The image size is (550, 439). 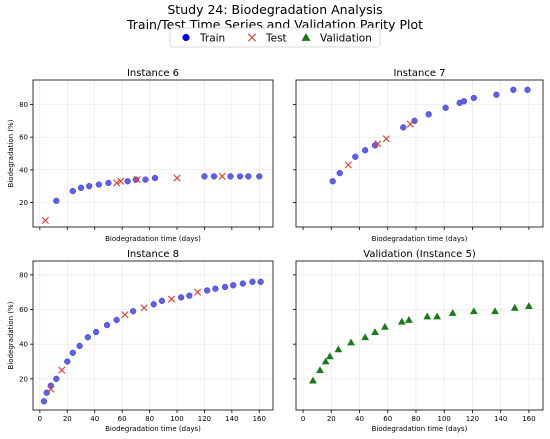 I want to click on x-tick-label: 100, so click(x=444, y=419).